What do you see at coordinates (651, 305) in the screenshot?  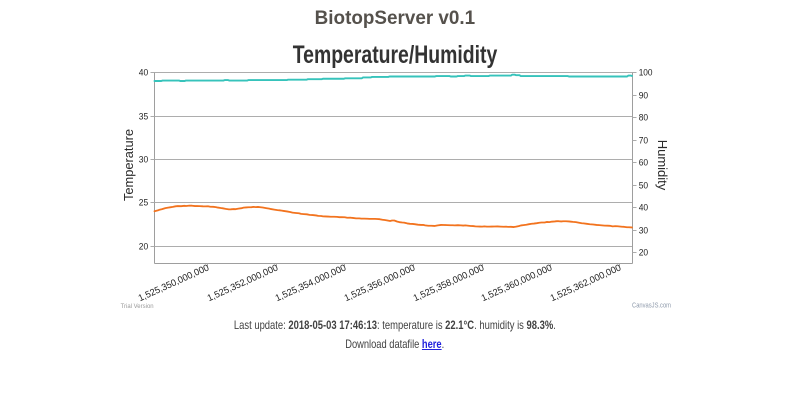 I see `svg-text: CanvasJS.com` at bounding box center [651, 305].